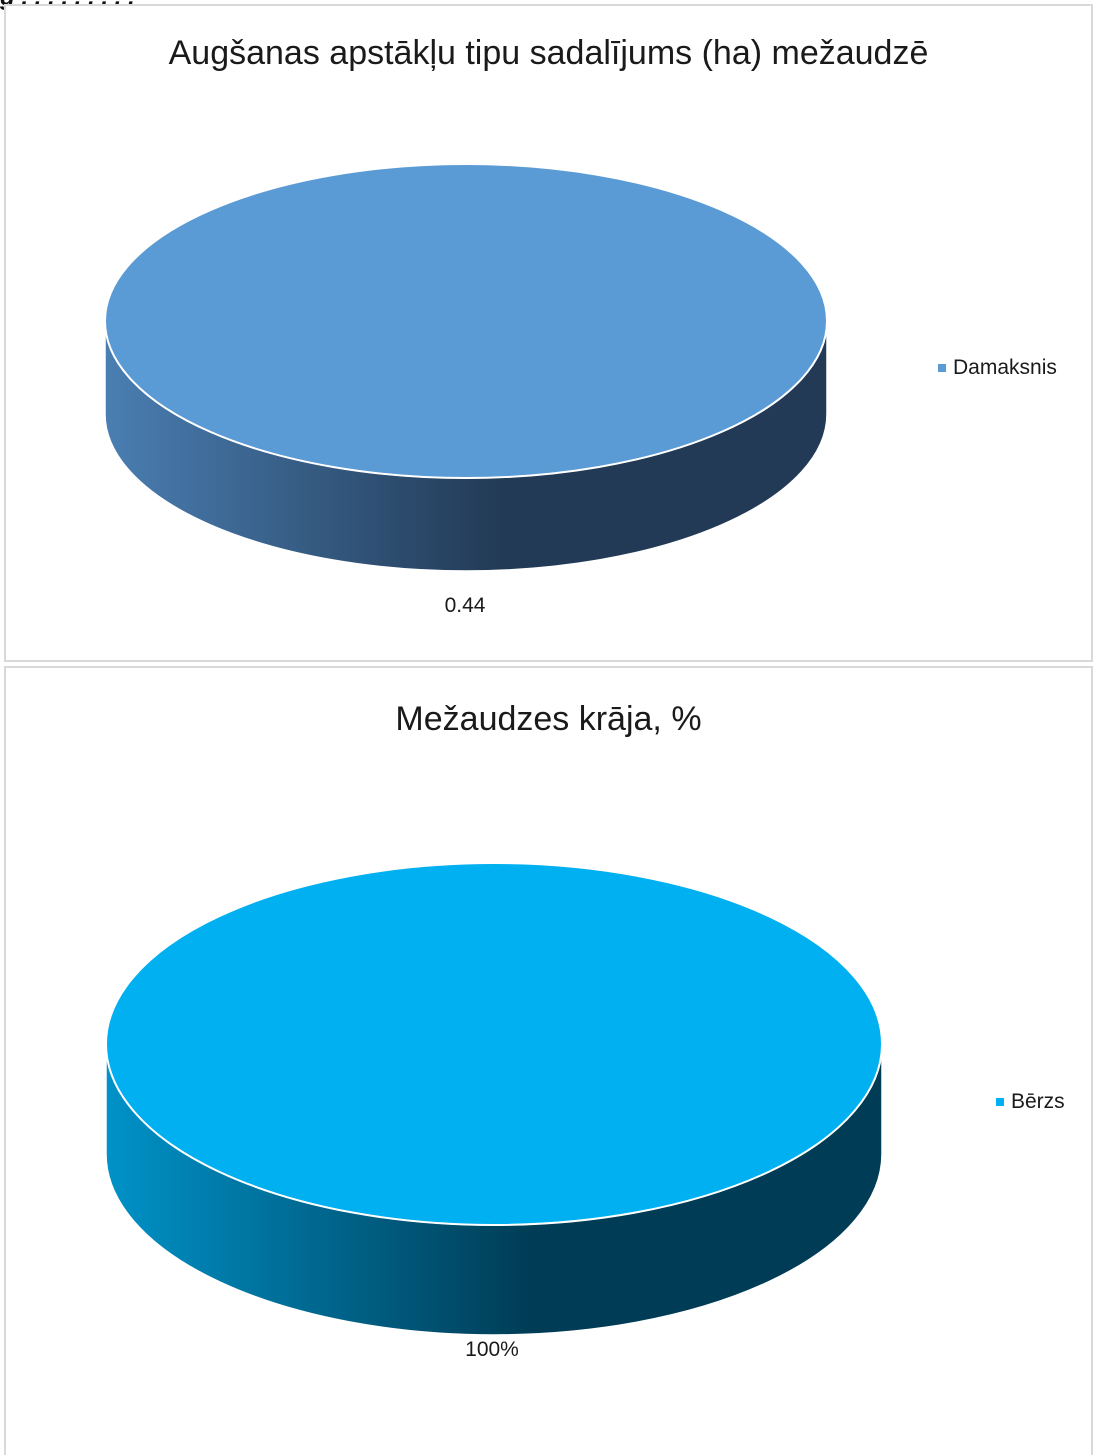  Describe the element at coordinates (465, 605) in the screenshot. I see `data-label: 0.44` at that location.